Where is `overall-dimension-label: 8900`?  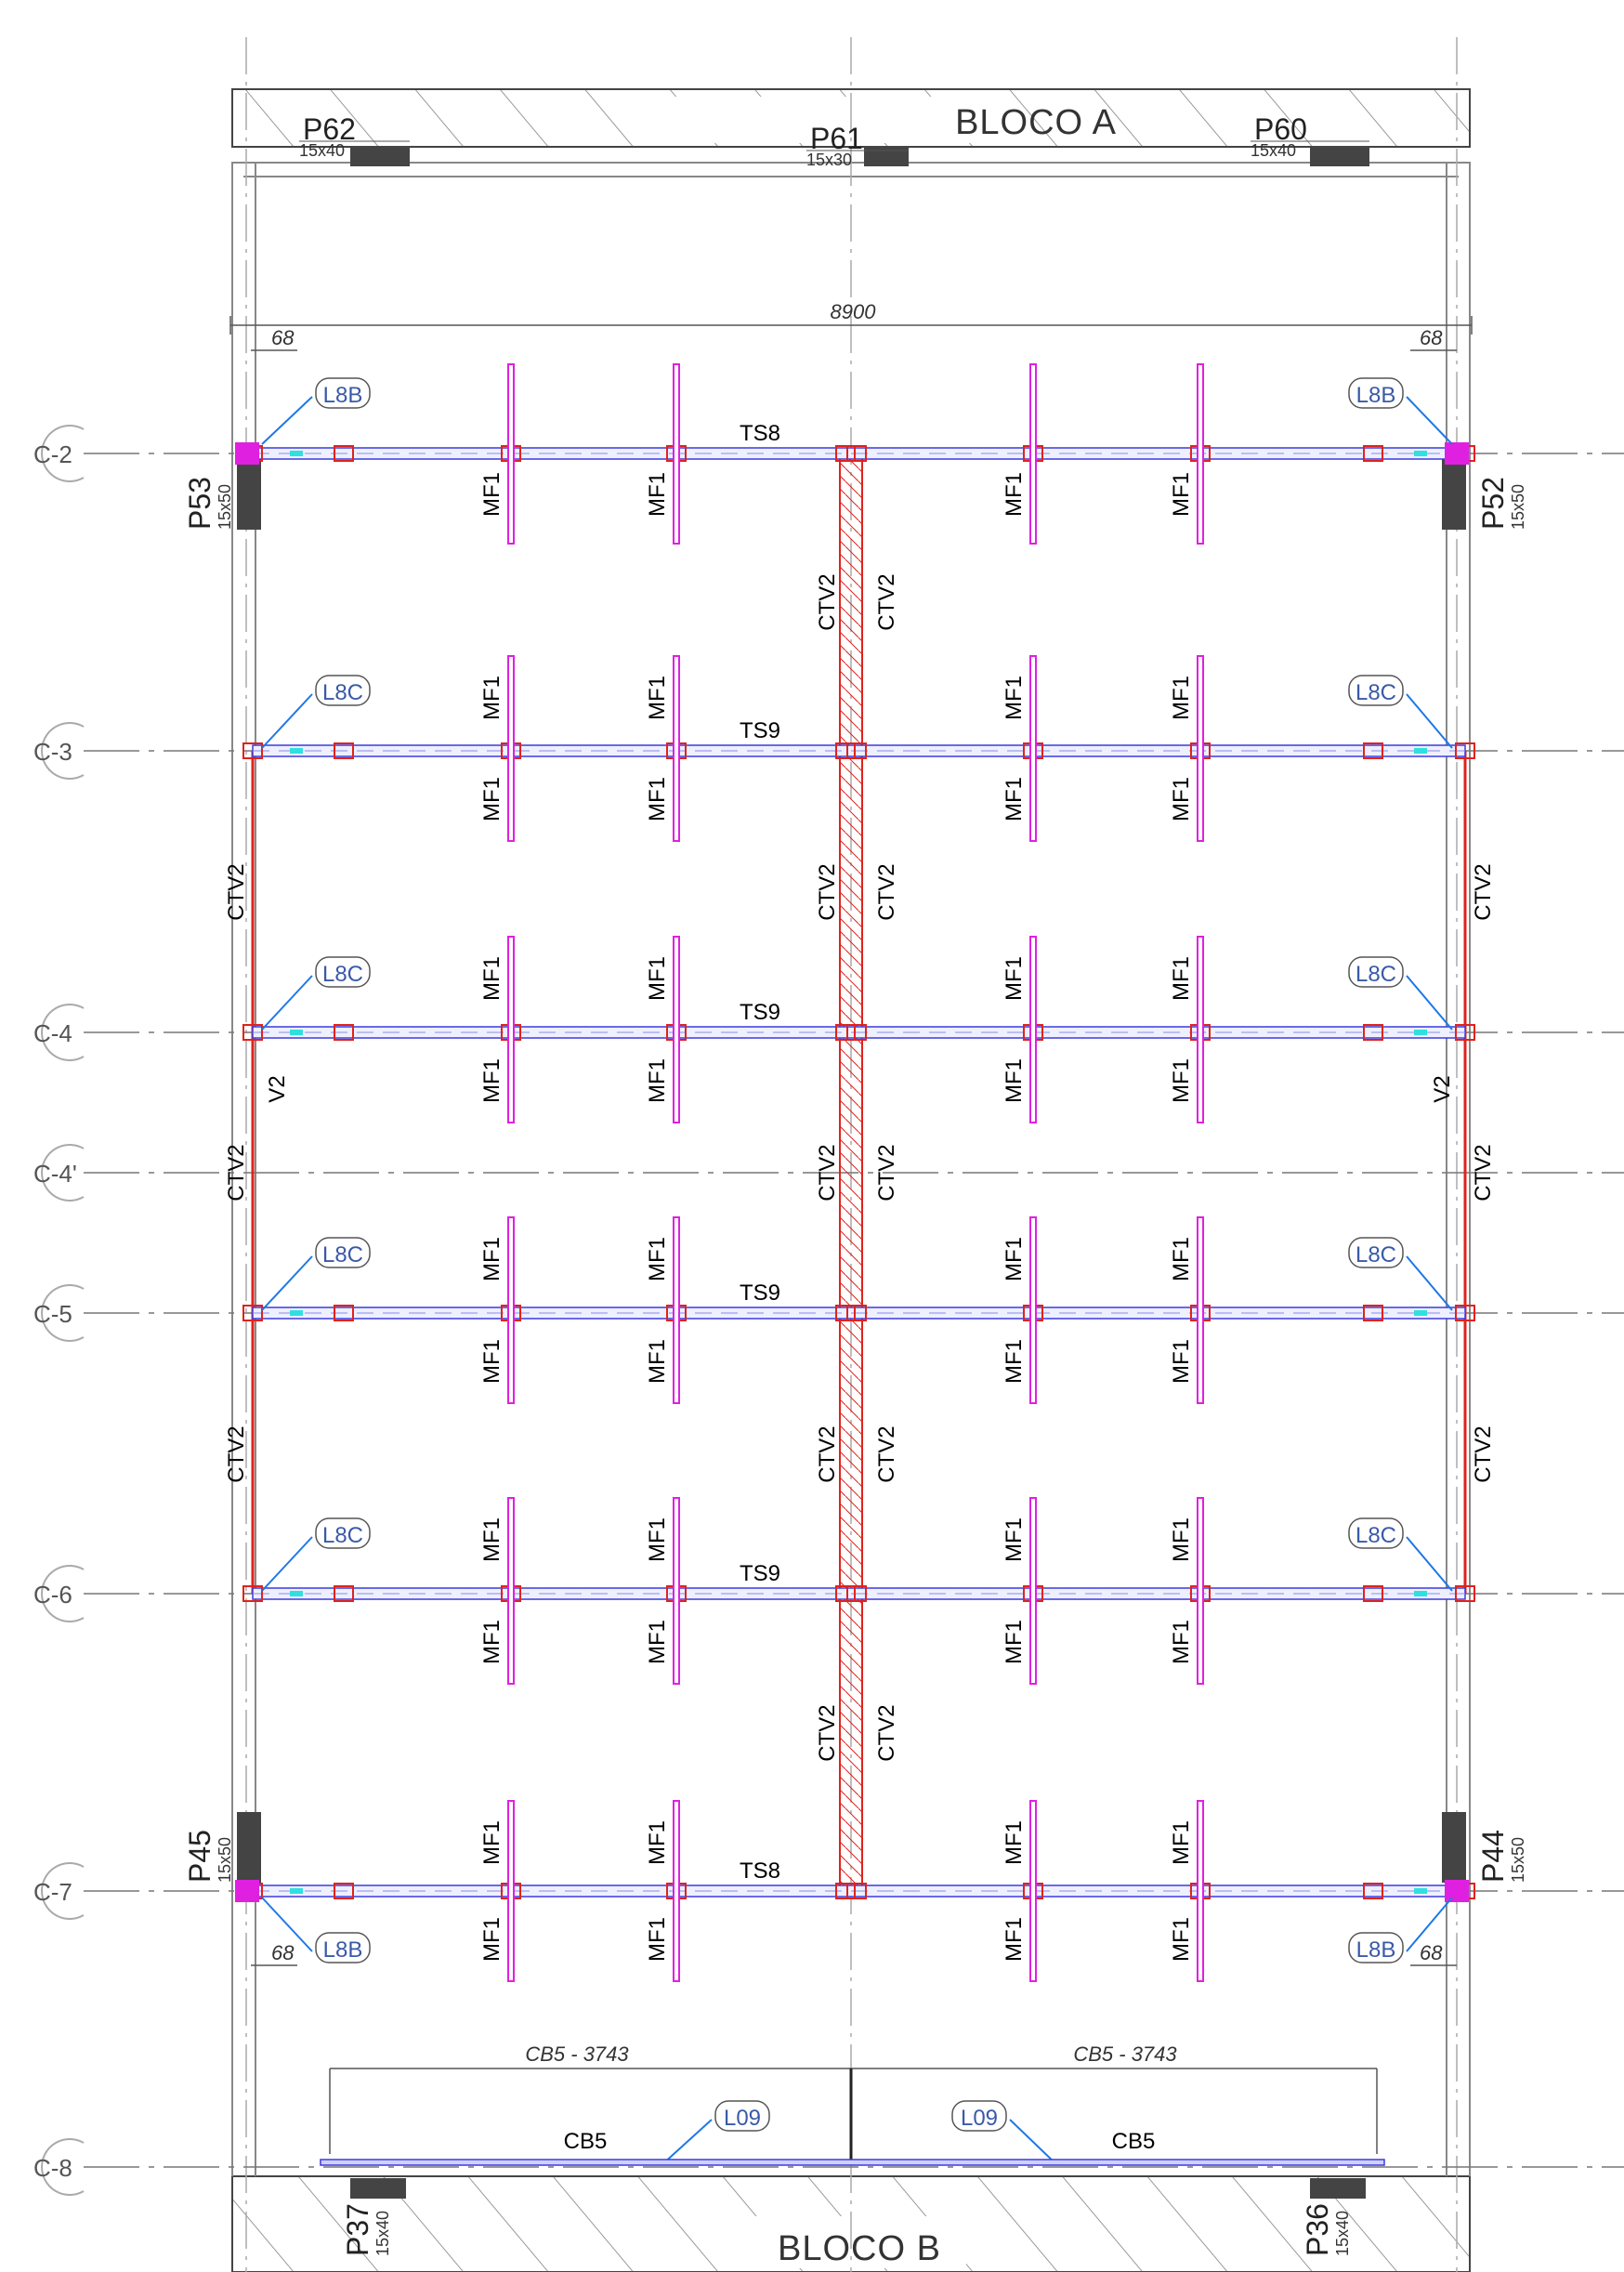
overall-dimension-label: 8900 is located at coordinates (854, 311).